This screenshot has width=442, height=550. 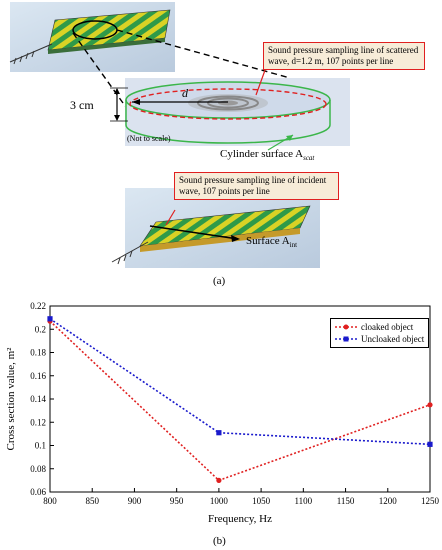 What do you see at coordinates (388, 501) in the screenshot?
I see `x-tick-label: 1200` at bounding box center [388, 501].